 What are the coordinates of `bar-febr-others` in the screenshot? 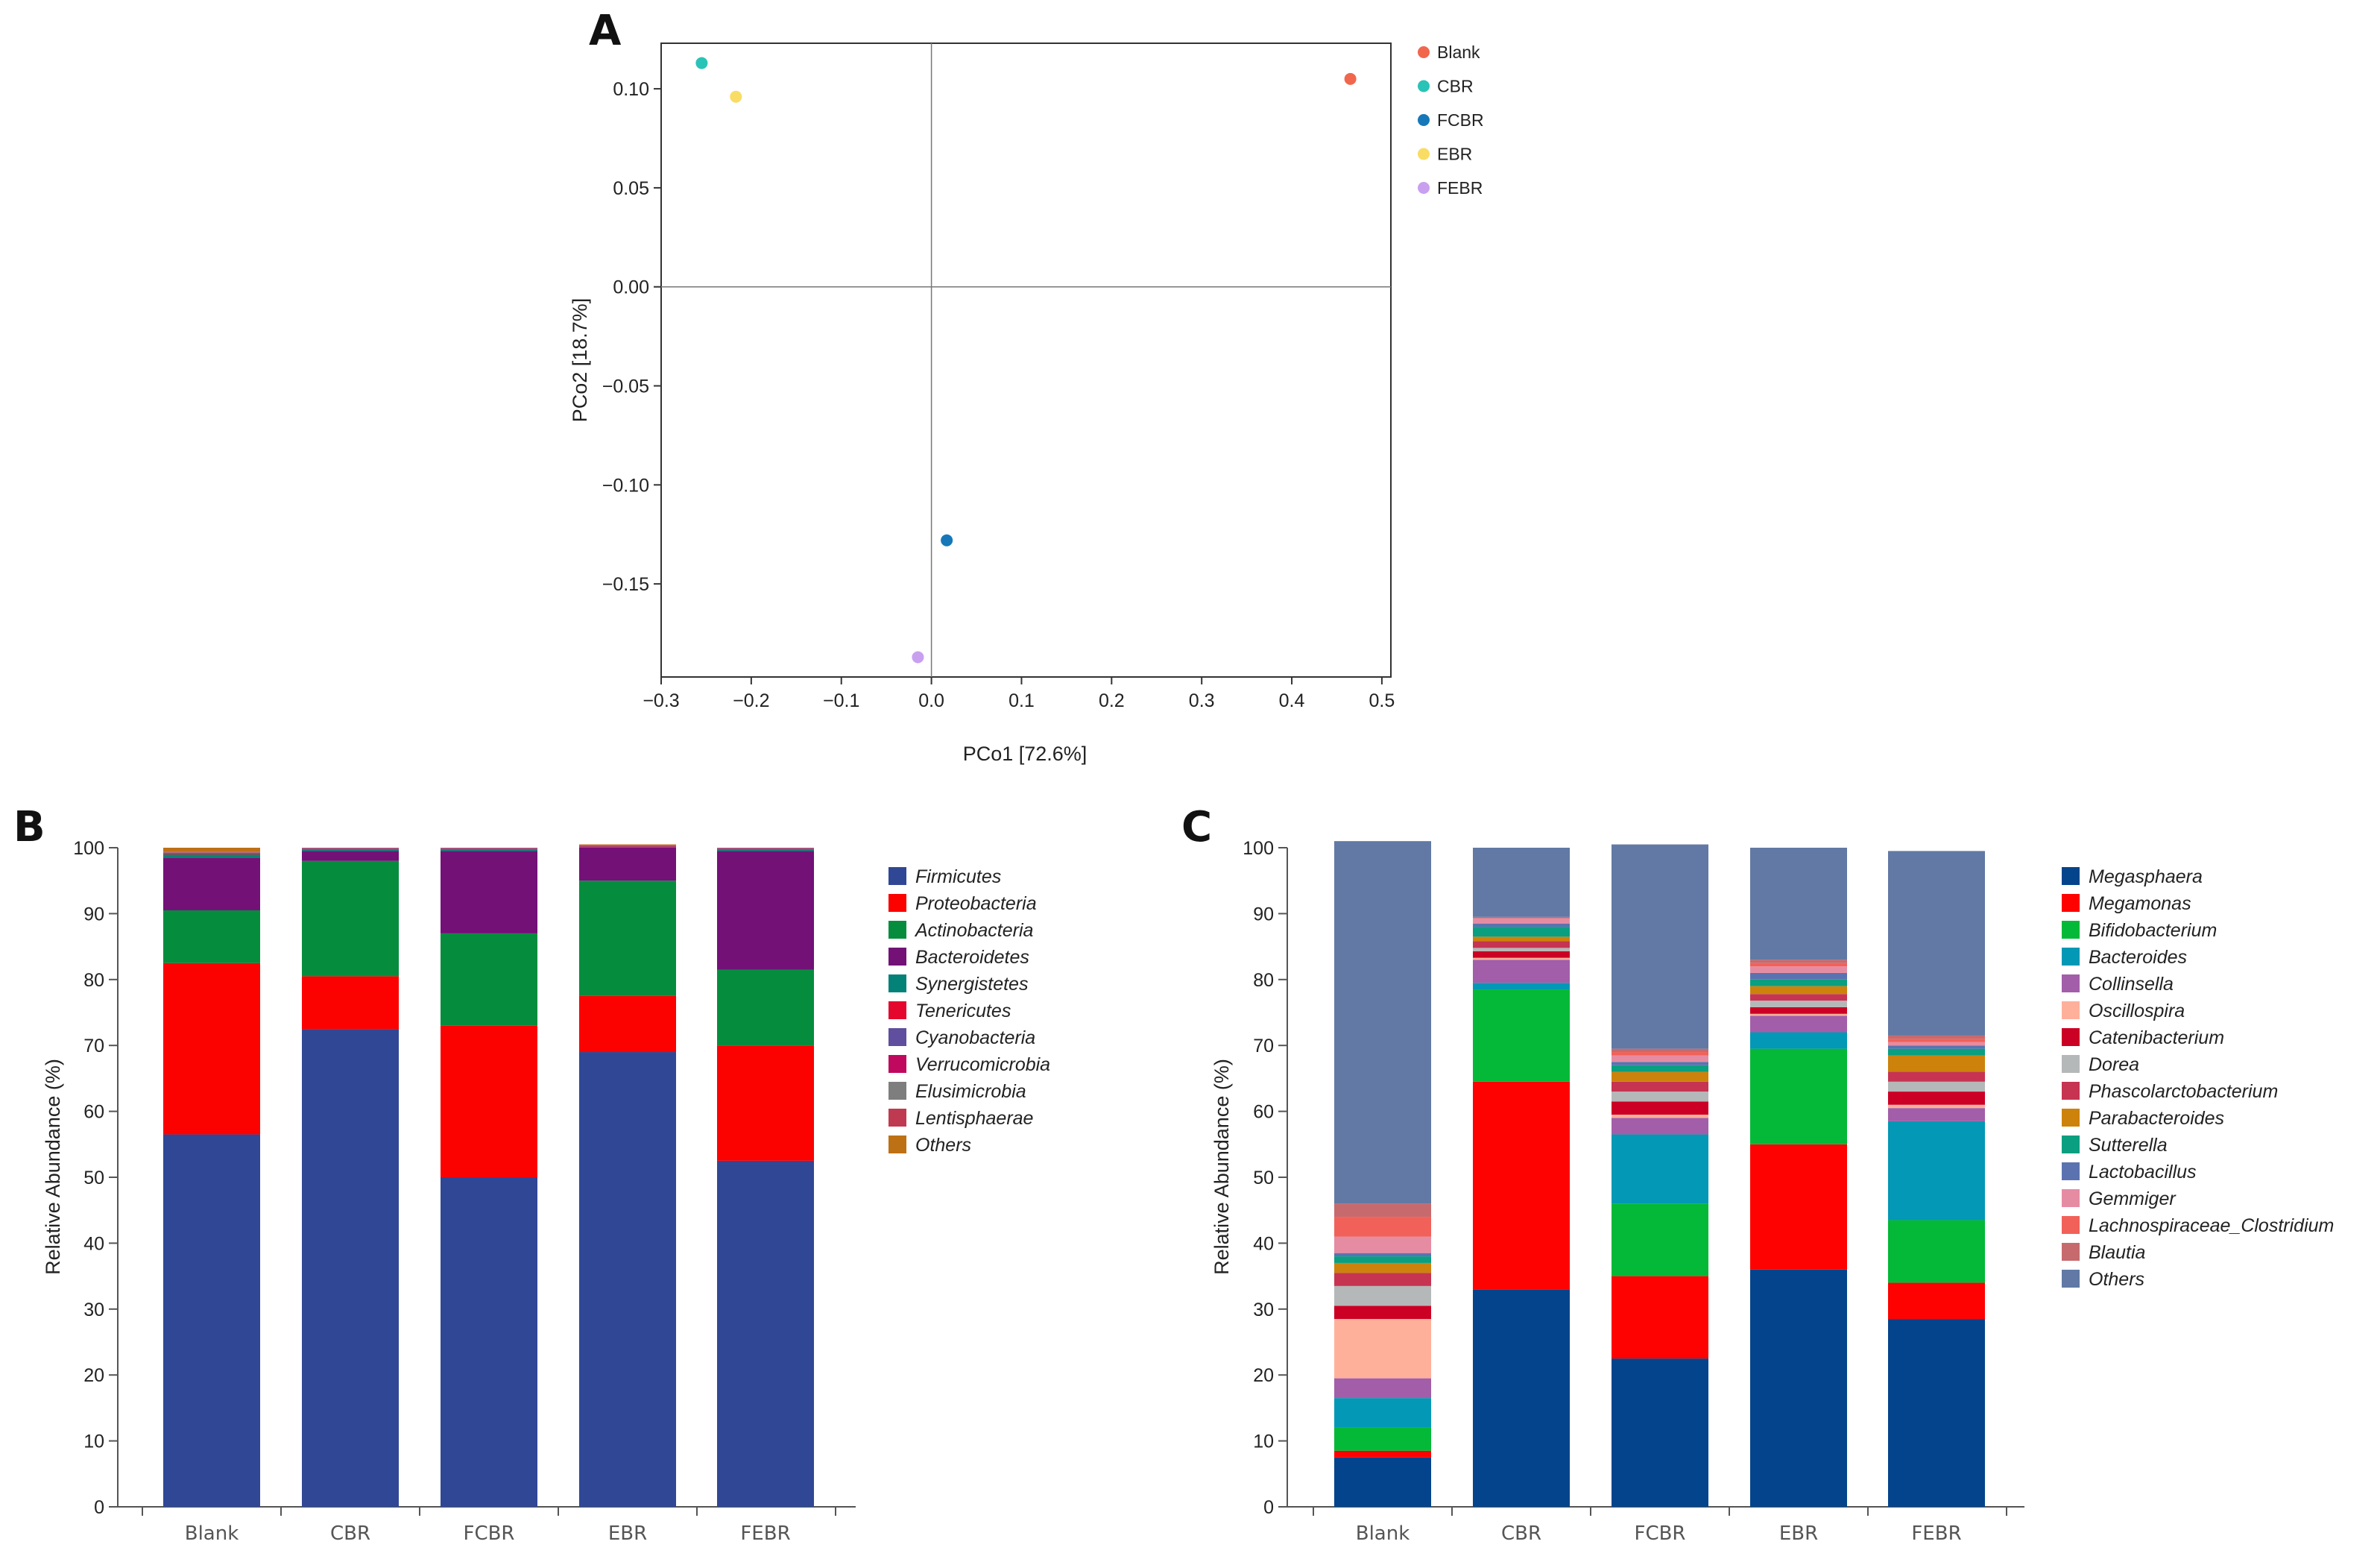 It's located at (1936, 943).